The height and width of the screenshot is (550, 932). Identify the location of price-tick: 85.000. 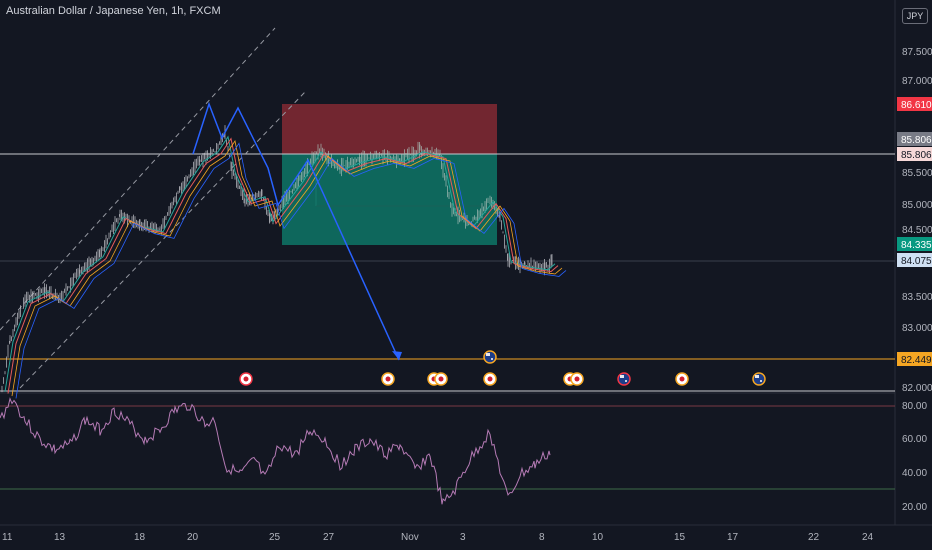
(917, 205).